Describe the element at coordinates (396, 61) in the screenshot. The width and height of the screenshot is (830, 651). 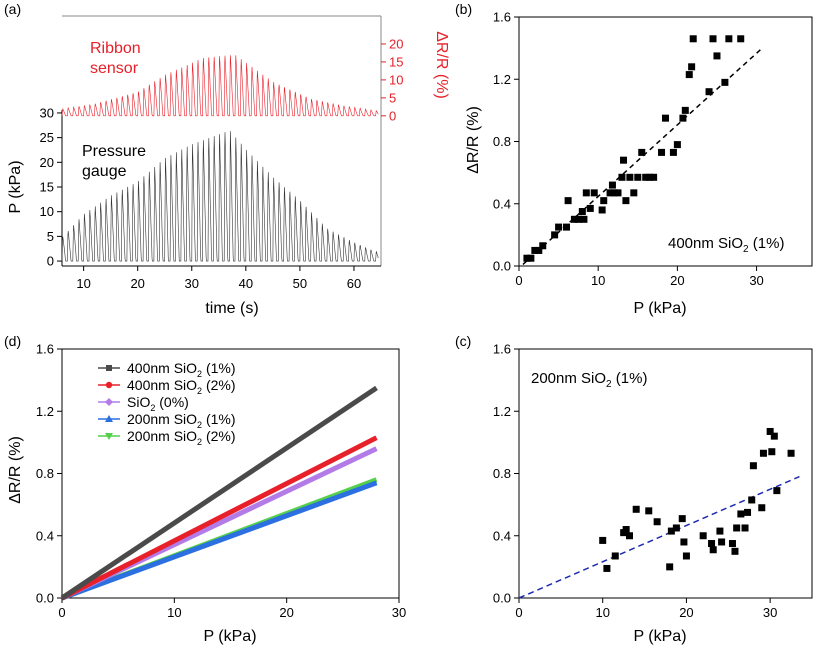
I see `y-tick-label-right: 15` at that location.